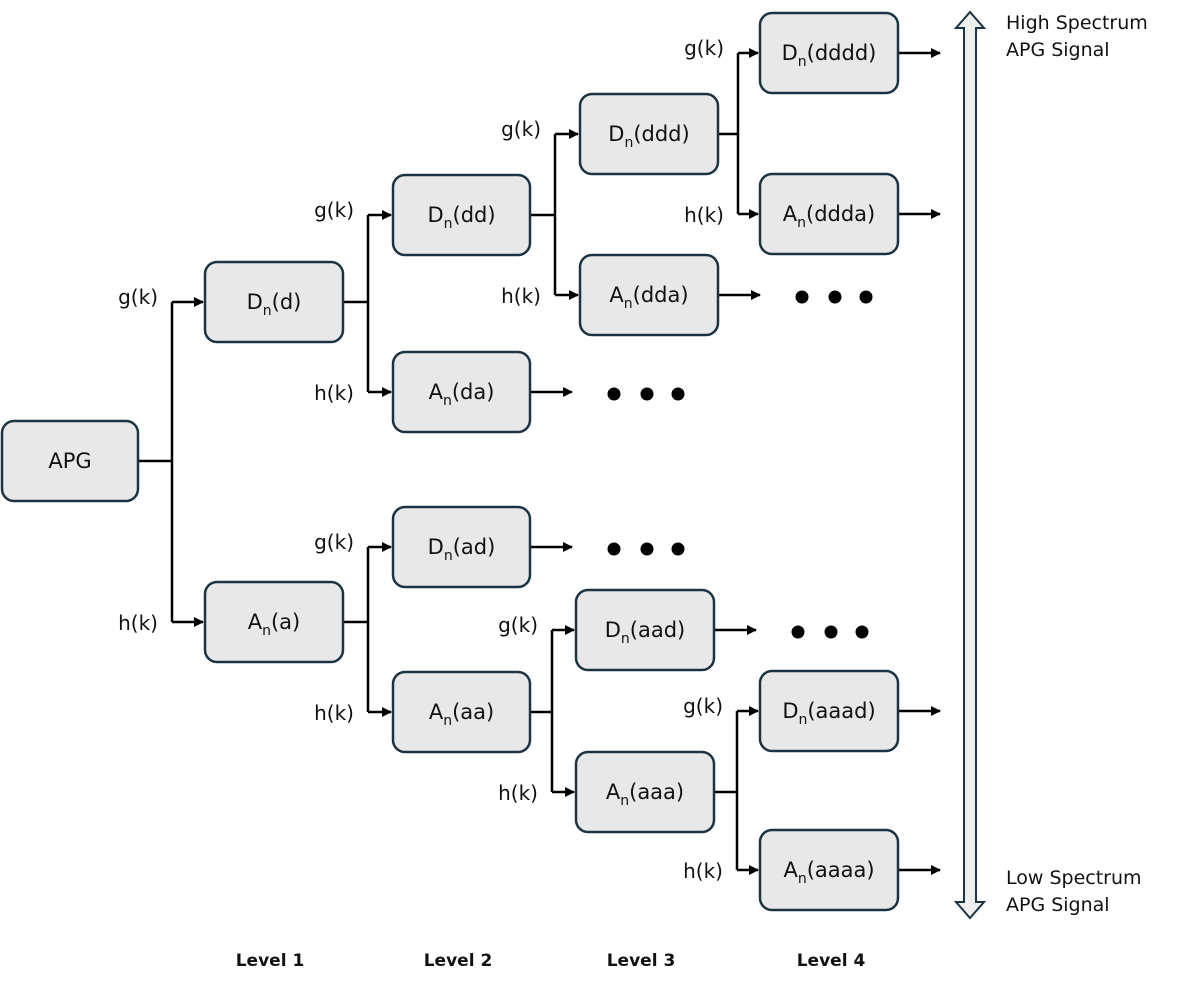 The image size is (1181, 984). I want to click on node-a: An(a), so click(274, 622).